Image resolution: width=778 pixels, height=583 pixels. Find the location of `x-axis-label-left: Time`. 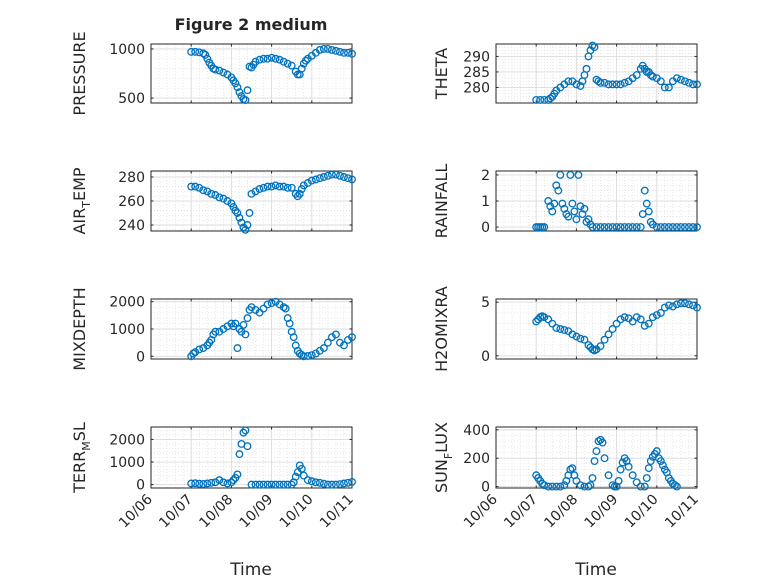

x-axis-label-left: Time is located at coordinates (250, 570).